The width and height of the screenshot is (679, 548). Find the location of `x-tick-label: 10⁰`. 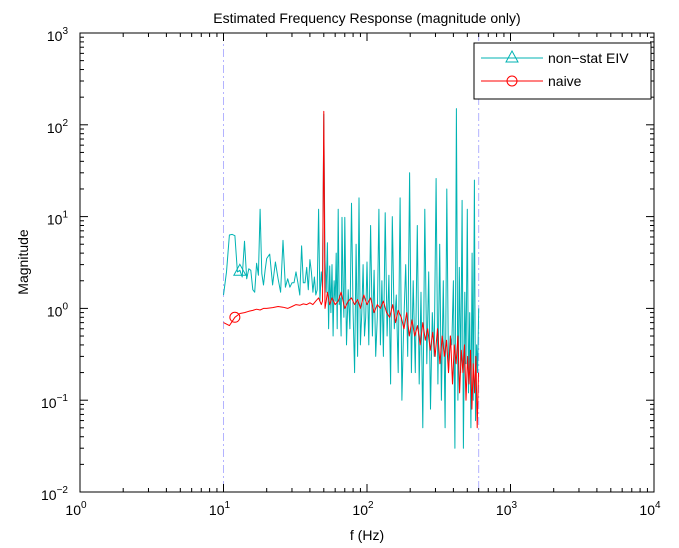

x-tick-label: 10⁰ is located at coordinates (76, 509).